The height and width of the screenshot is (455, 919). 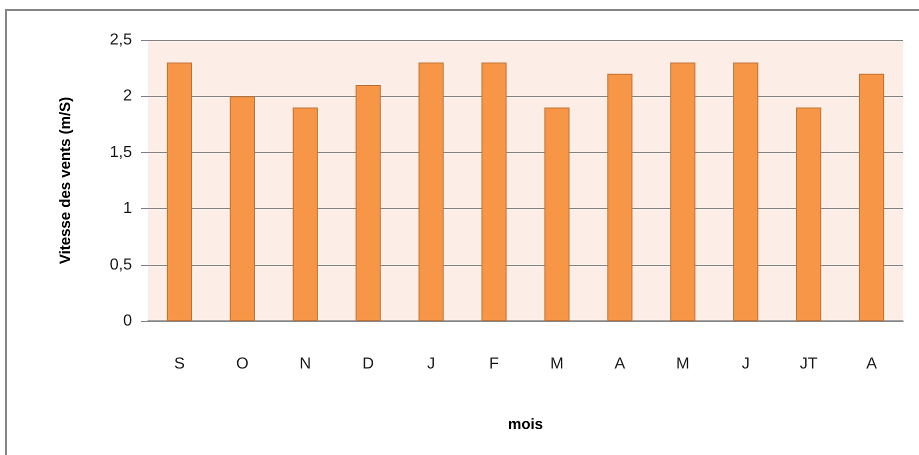 I want to click on x-tick-label: JT, so click(x=809, y=364).